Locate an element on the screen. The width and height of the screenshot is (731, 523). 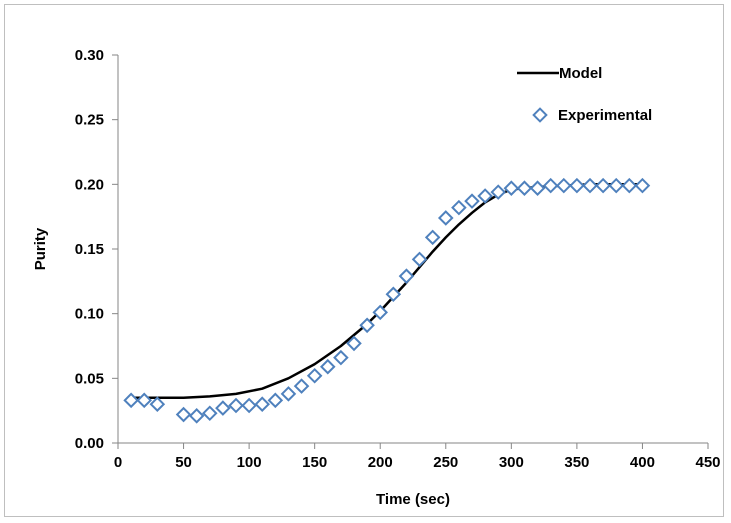
y-tick-label: 0.05 is located at coordinates (89, 378).